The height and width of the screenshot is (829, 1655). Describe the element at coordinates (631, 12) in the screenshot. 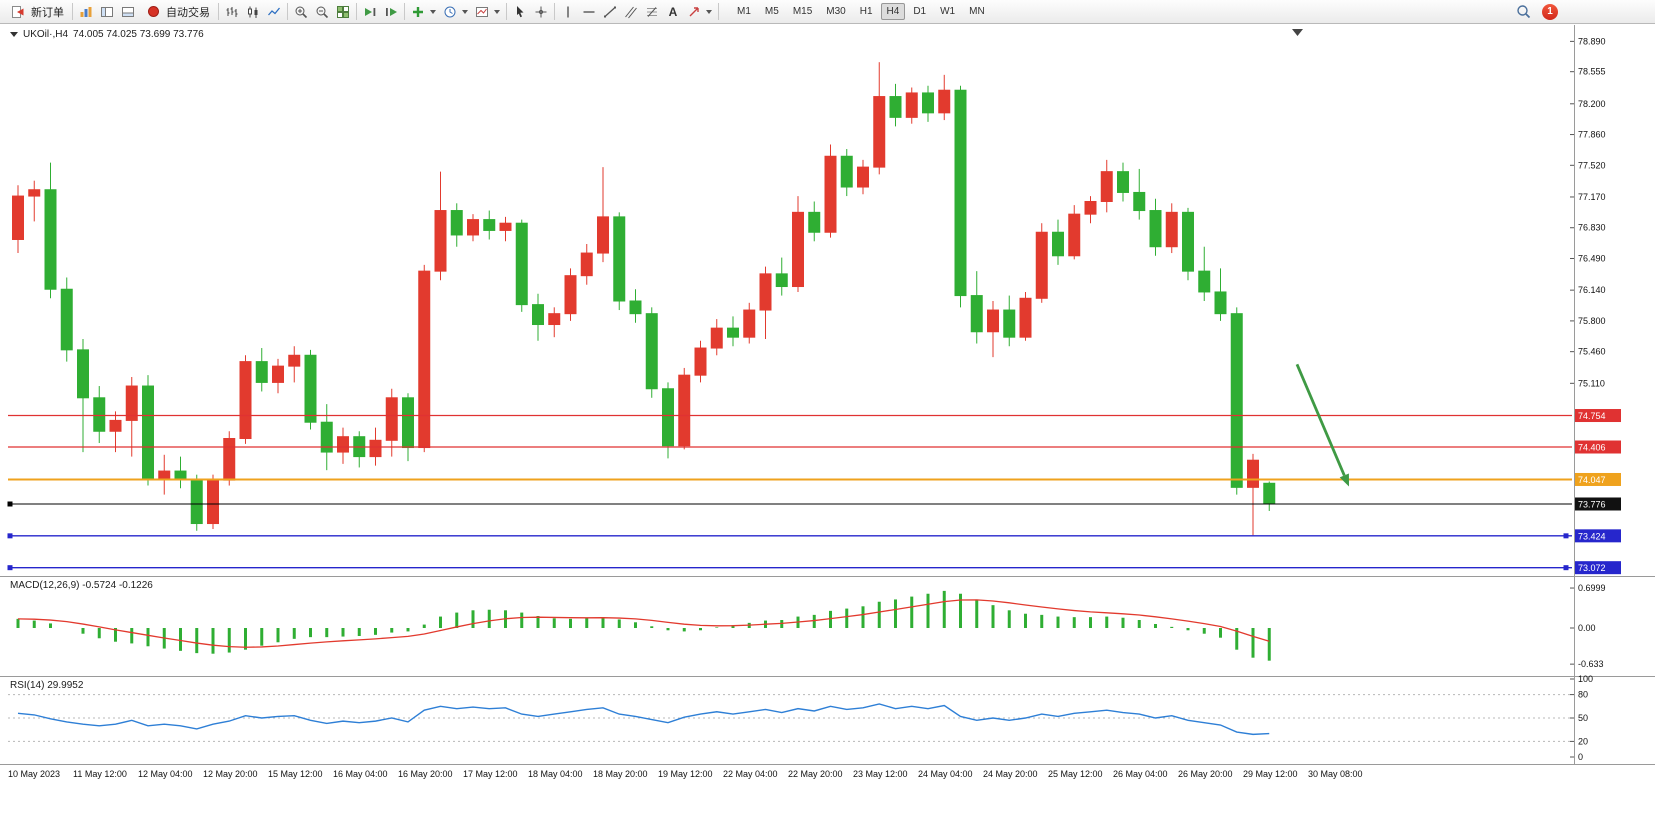

I see `channel-icon` at that location.